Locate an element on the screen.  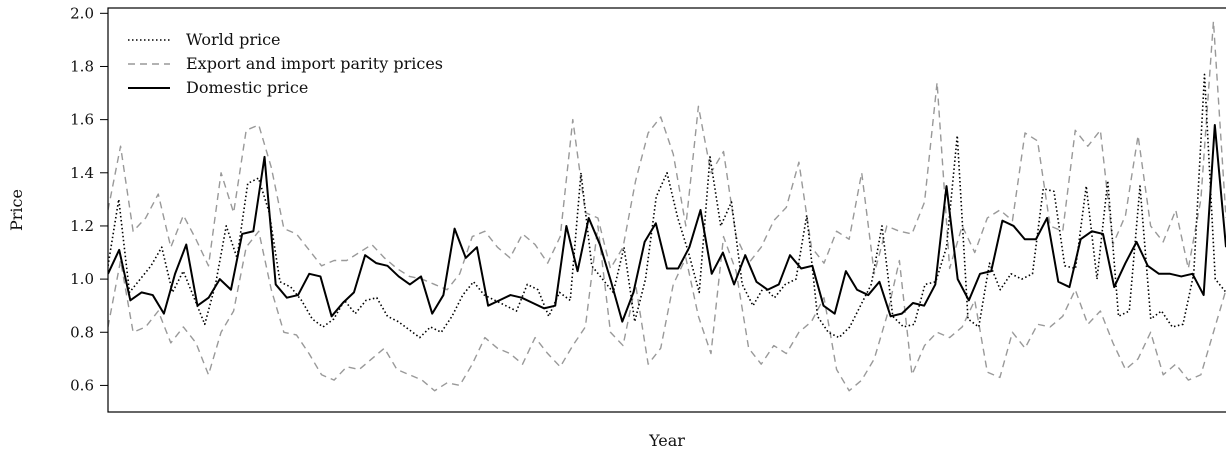
y-axis-title: Price is located at coordinates (16, 210).